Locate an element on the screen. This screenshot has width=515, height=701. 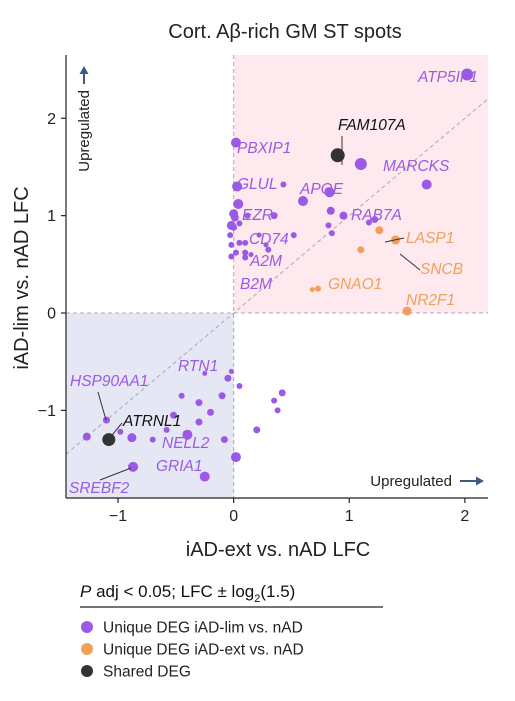
y-tick-label: −1 is located at coordinates (47, 411).